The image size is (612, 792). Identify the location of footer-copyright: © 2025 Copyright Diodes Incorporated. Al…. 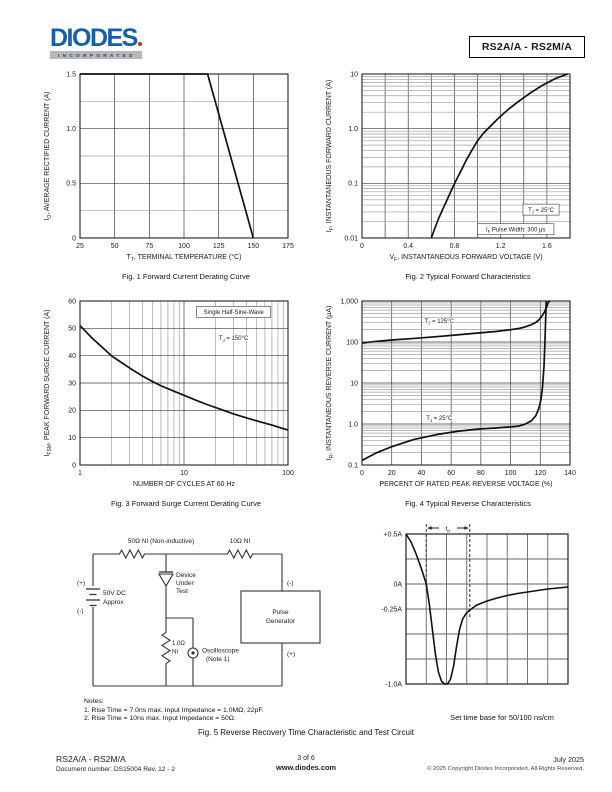
(505, 769).